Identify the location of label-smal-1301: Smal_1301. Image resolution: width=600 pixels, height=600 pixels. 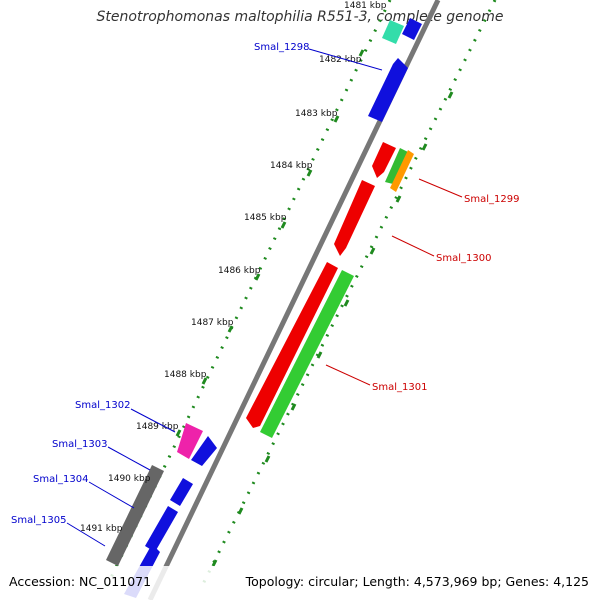
(399, 387).